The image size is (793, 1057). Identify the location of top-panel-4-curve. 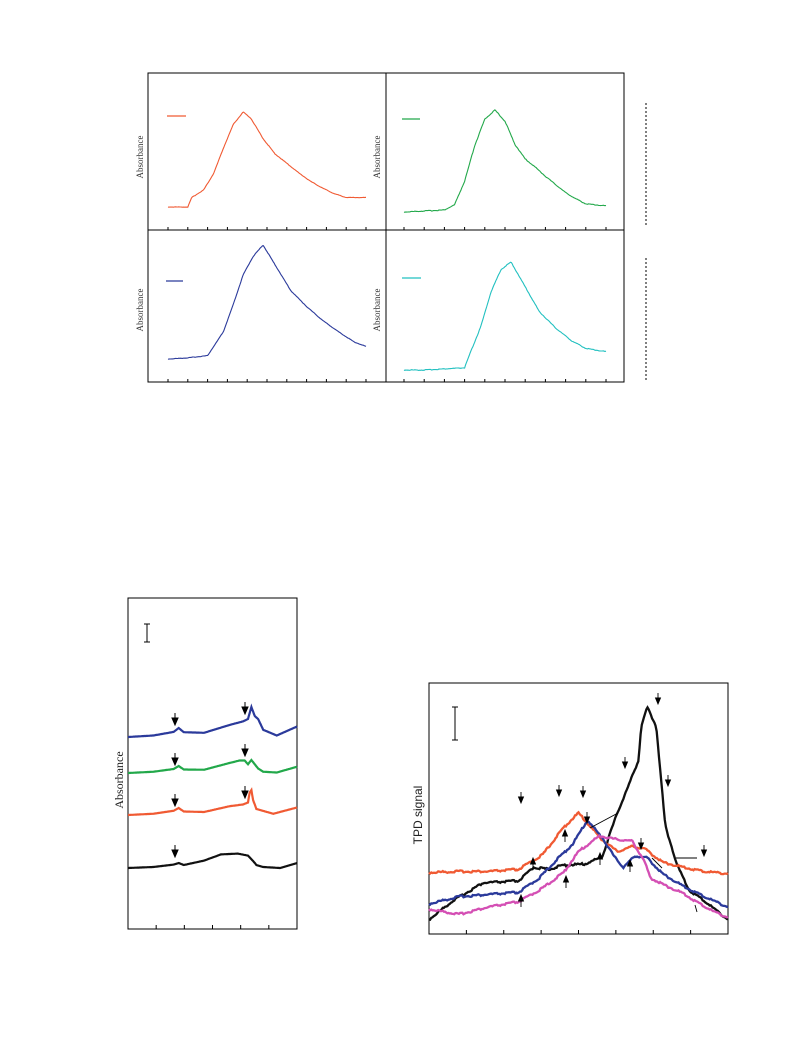
(505, 316).